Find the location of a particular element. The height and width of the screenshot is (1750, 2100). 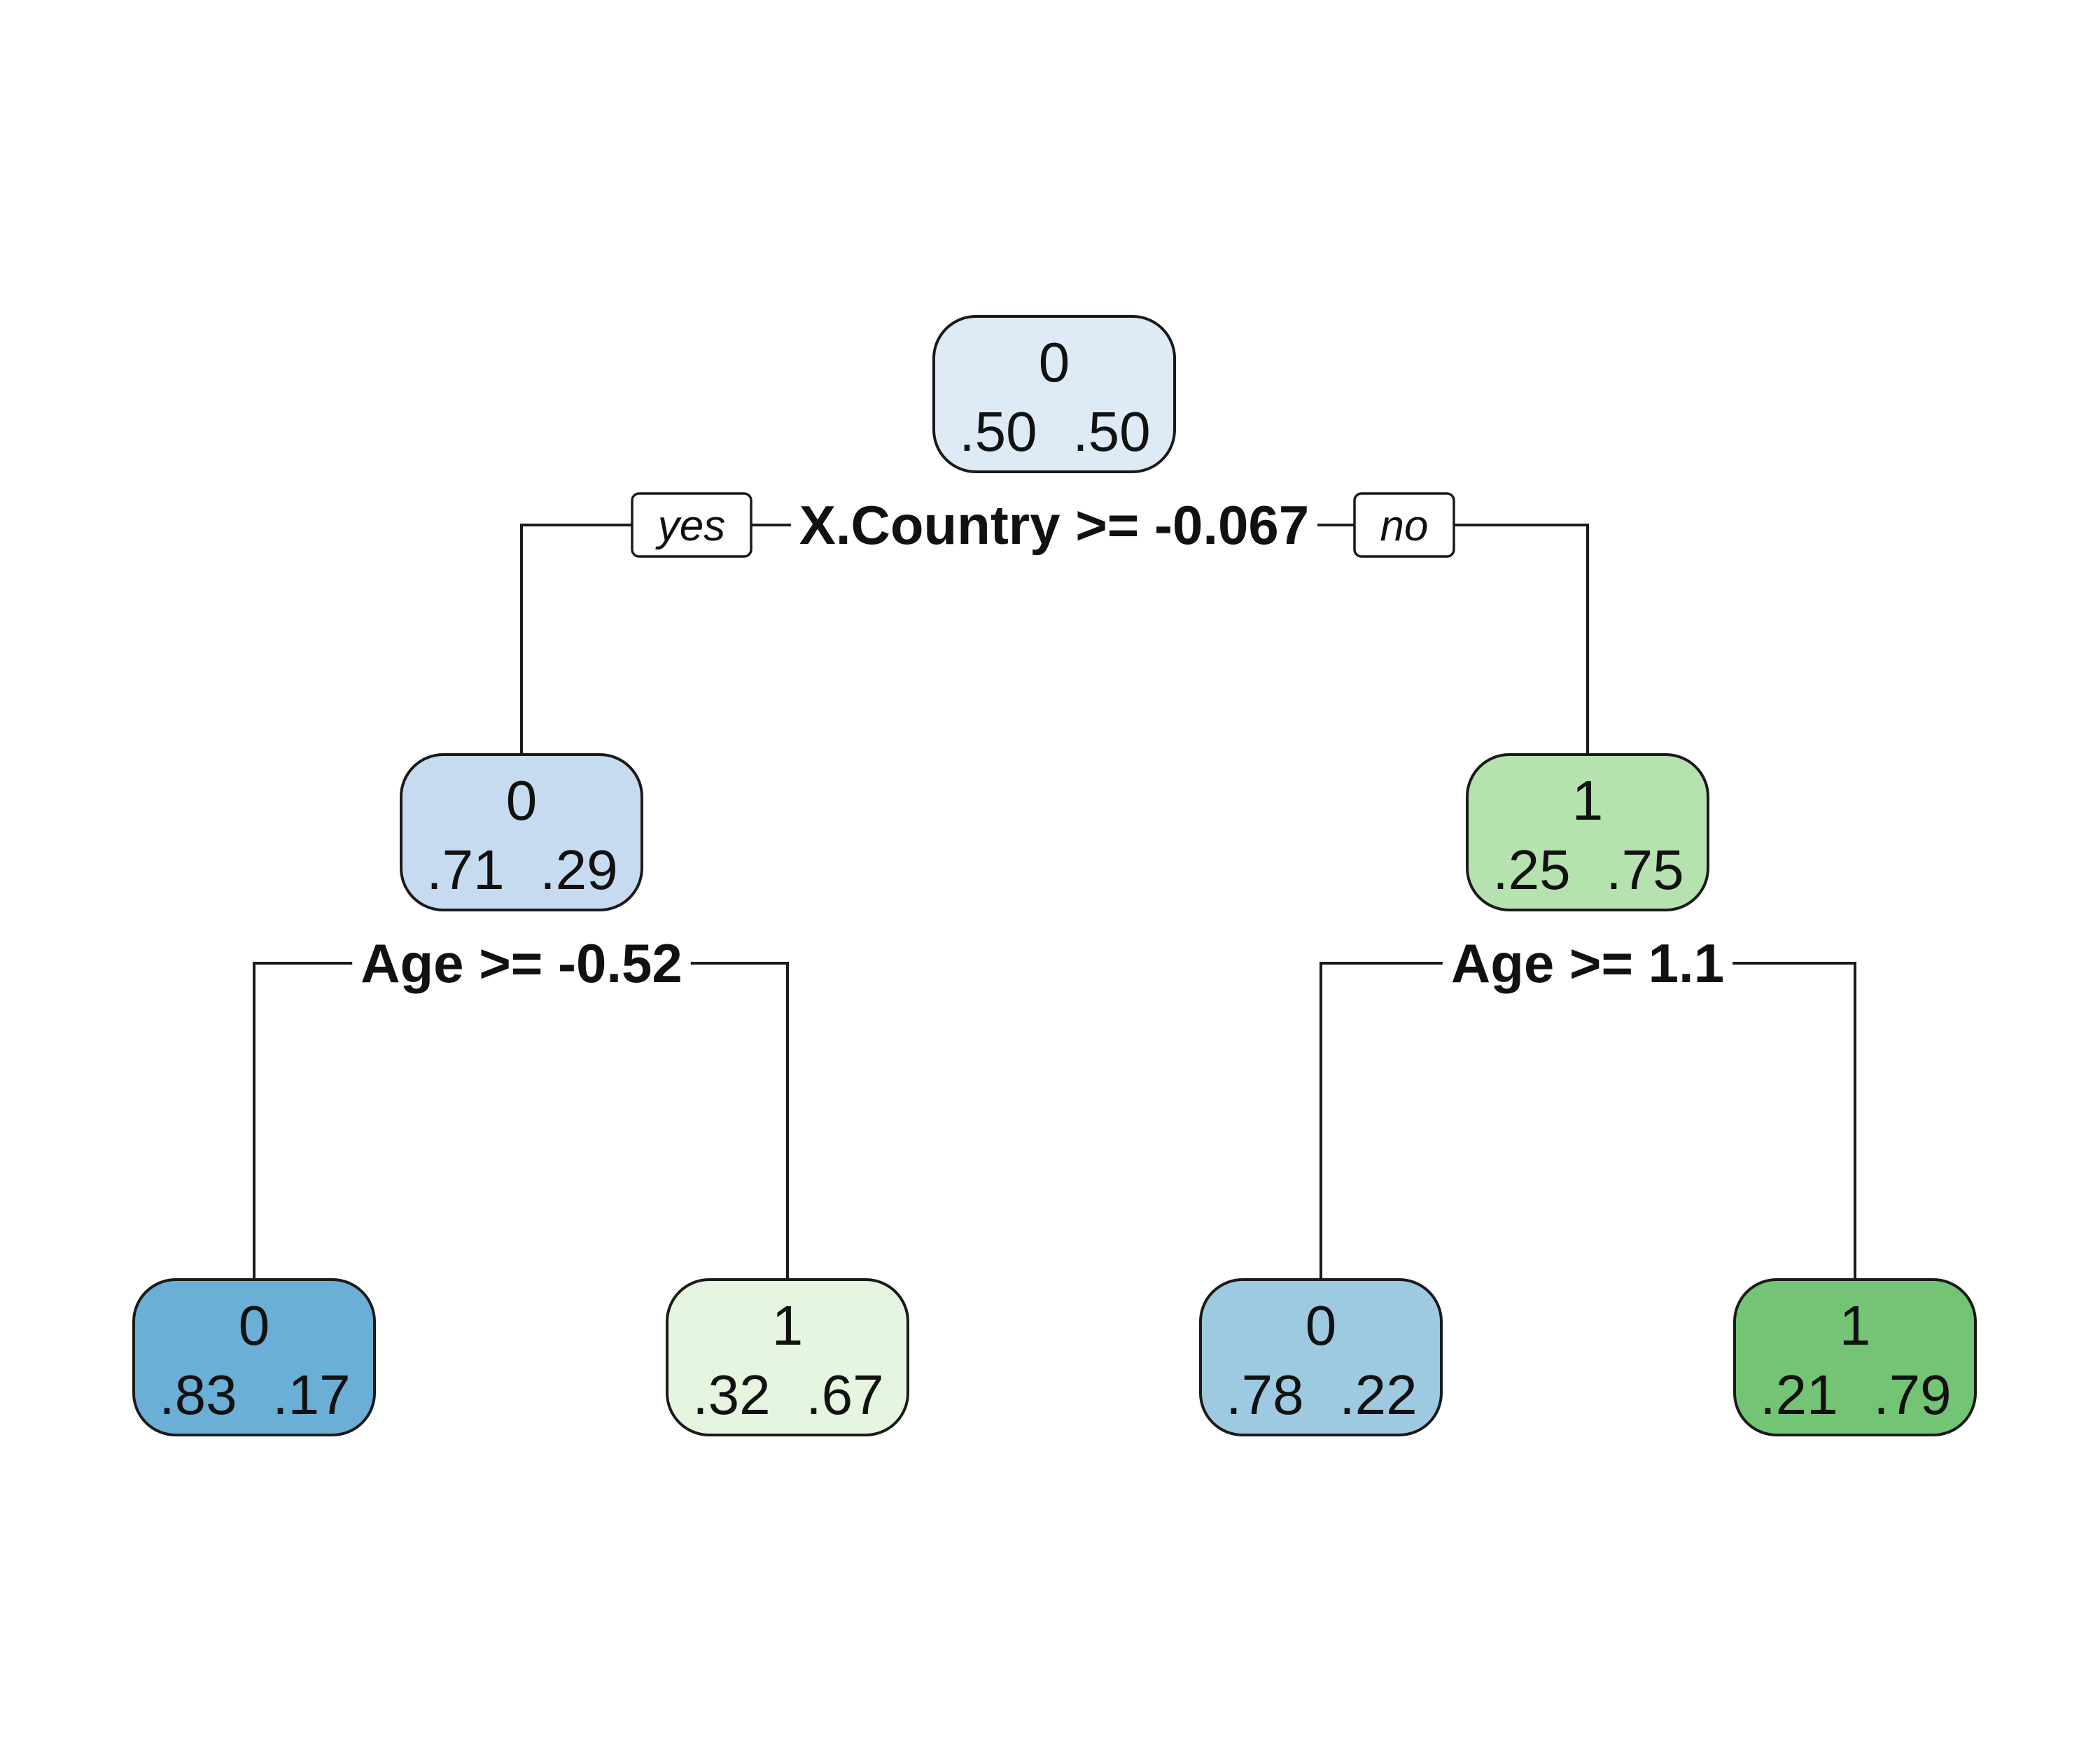

branch-no-box is located at coordinates (1404, 525).